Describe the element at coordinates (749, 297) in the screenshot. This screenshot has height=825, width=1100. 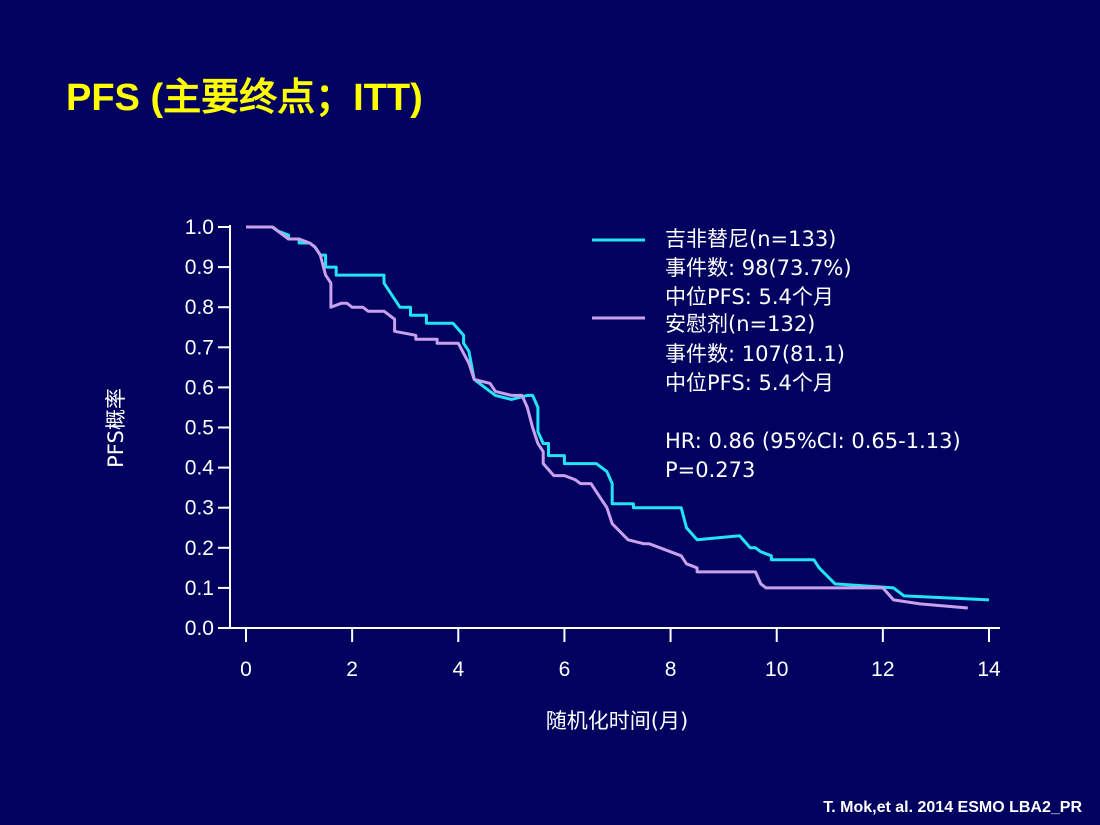
I see `legend-median-gefitinib: 中位PFS: 5.4个月` at that location.